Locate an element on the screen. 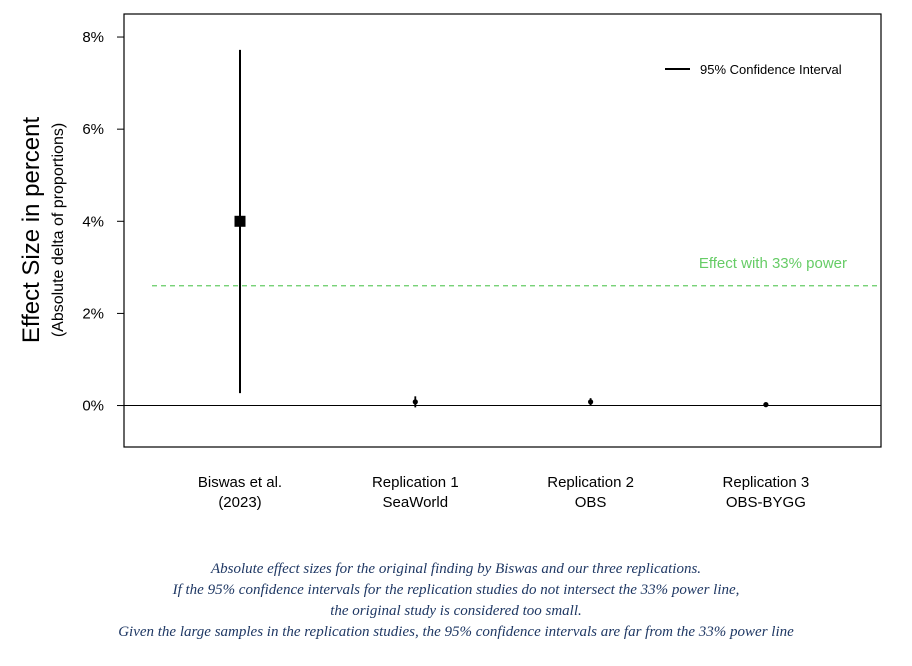 The width and height of the screenshot is (912, 666). y-tick-label: 4% is located at coordinates (93, 221).